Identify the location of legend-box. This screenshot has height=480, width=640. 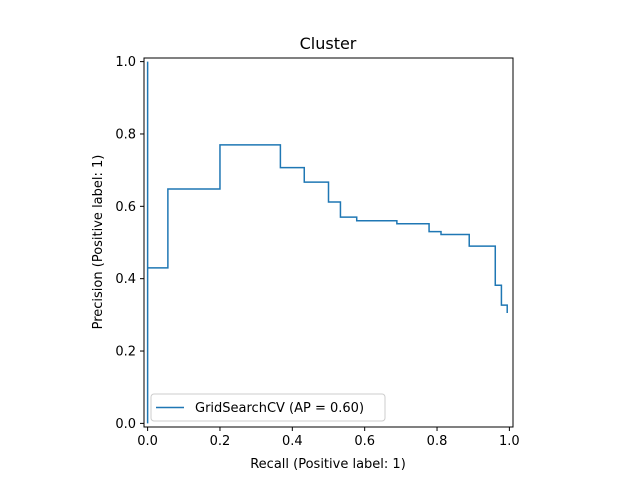
(268, 407).